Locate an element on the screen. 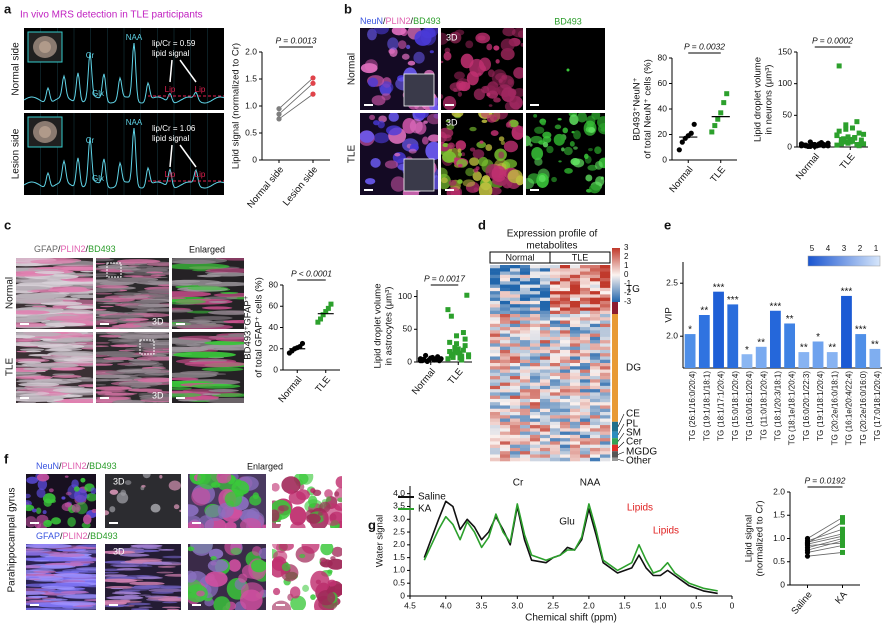  lipid-label: Lip is located at coordinates (170, 89).